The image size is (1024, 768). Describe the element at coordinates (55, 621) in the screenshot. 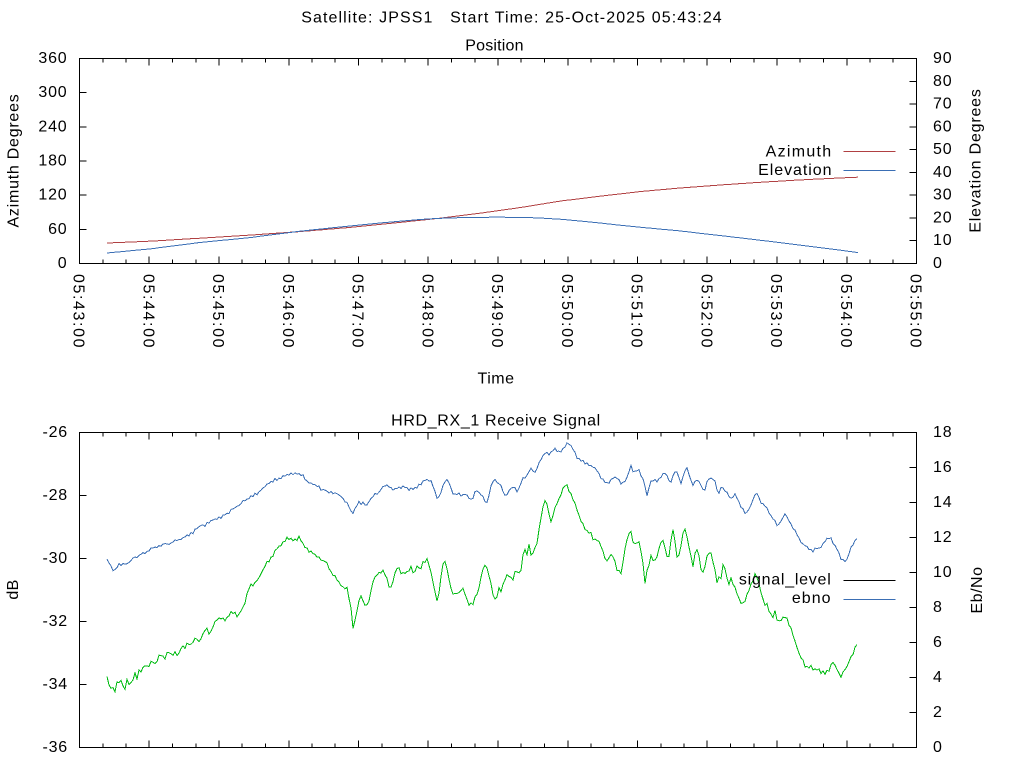

I see `svg-text: -32` at that location.